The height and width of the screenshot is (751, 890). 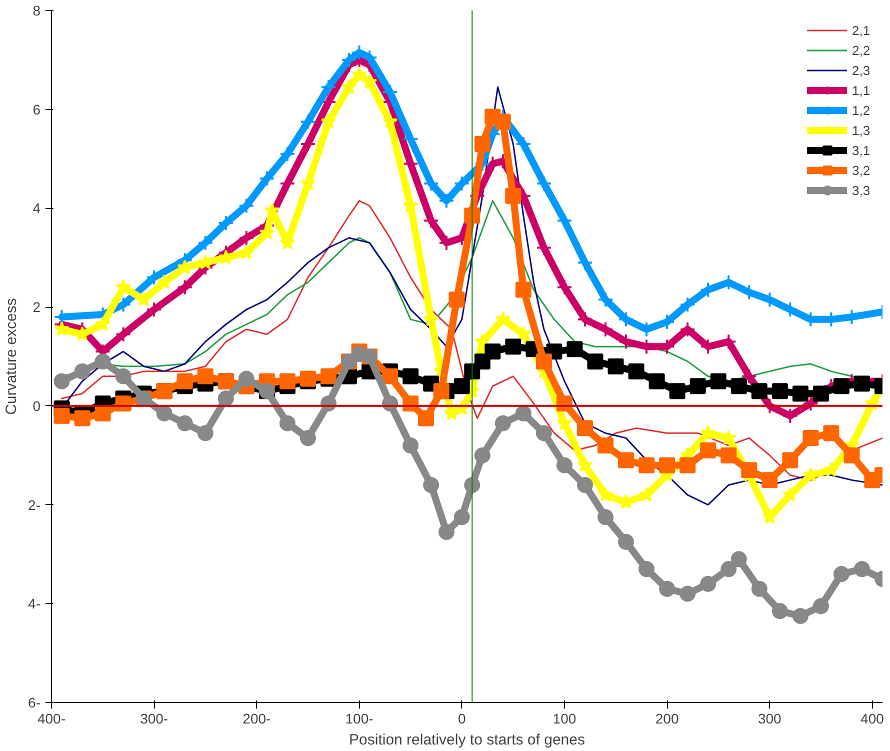 What do you see at coordinates (862, 150) in the screenshot?
I see `legend-label: 3,1` at bounding box center [862, 150].